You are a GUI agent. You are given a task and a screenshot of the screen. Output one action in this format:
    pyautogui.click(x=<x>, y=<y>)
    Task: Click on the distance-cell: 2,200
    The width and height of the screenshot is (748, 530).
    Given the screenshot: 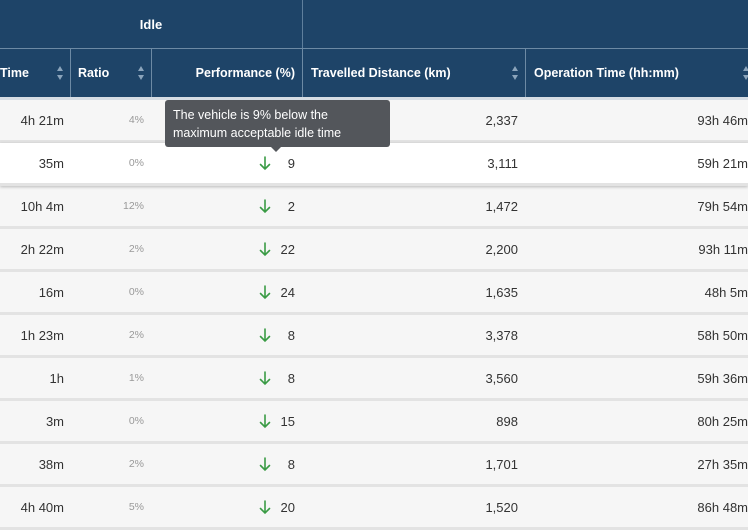 What is the action you would take?
    pyautogui.click(x=410, y=249)
    